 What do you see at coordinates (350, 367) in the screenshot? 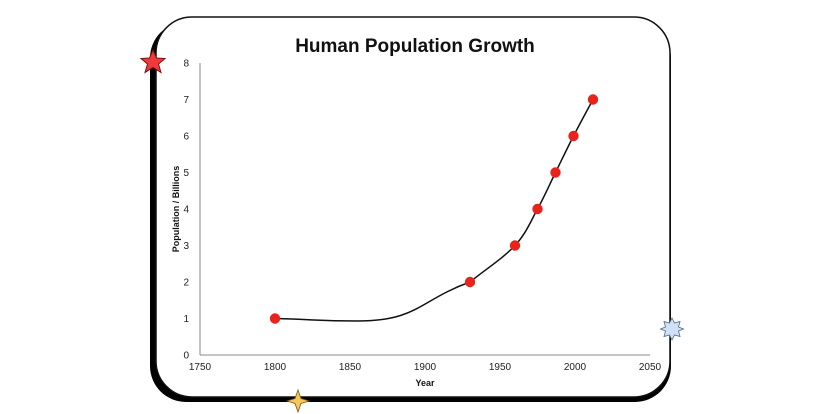
I see `x-tick-label: 1850` at bounding box center [350, 367].